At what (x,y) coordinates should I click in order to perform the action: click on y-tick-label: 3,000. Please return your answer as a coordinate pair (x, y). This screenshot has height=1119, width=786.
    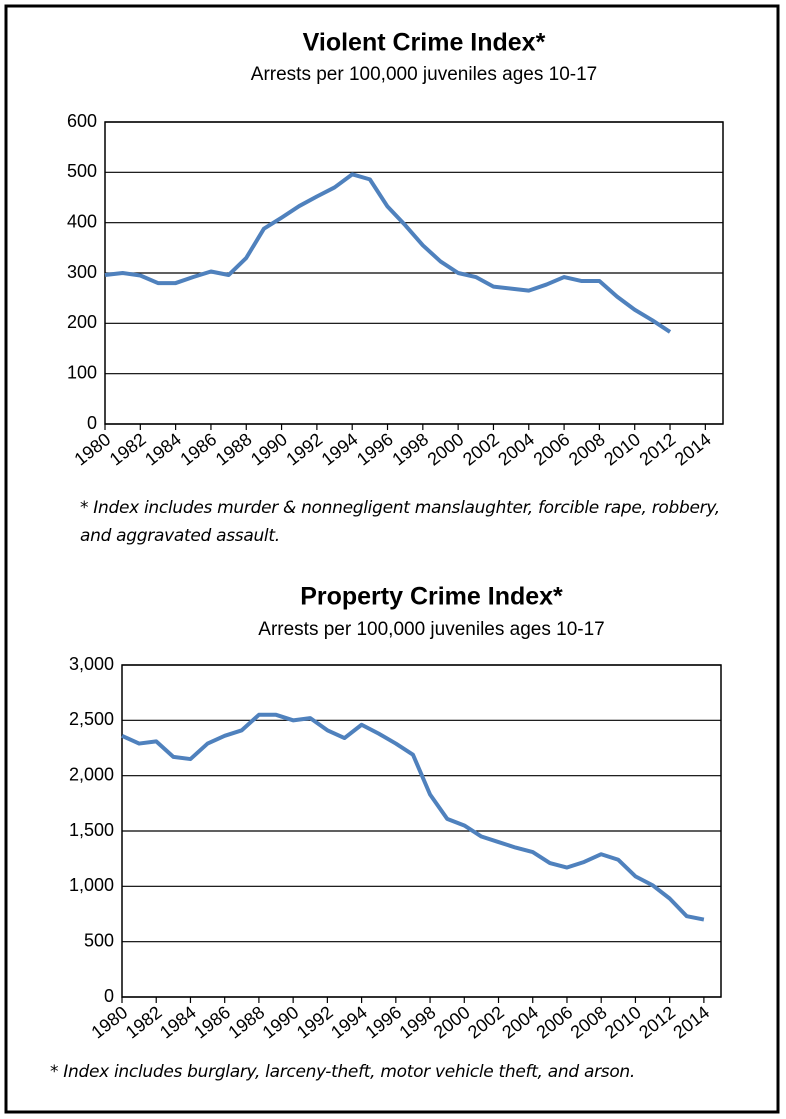
    Looking at the image, I should click on (91, 664).